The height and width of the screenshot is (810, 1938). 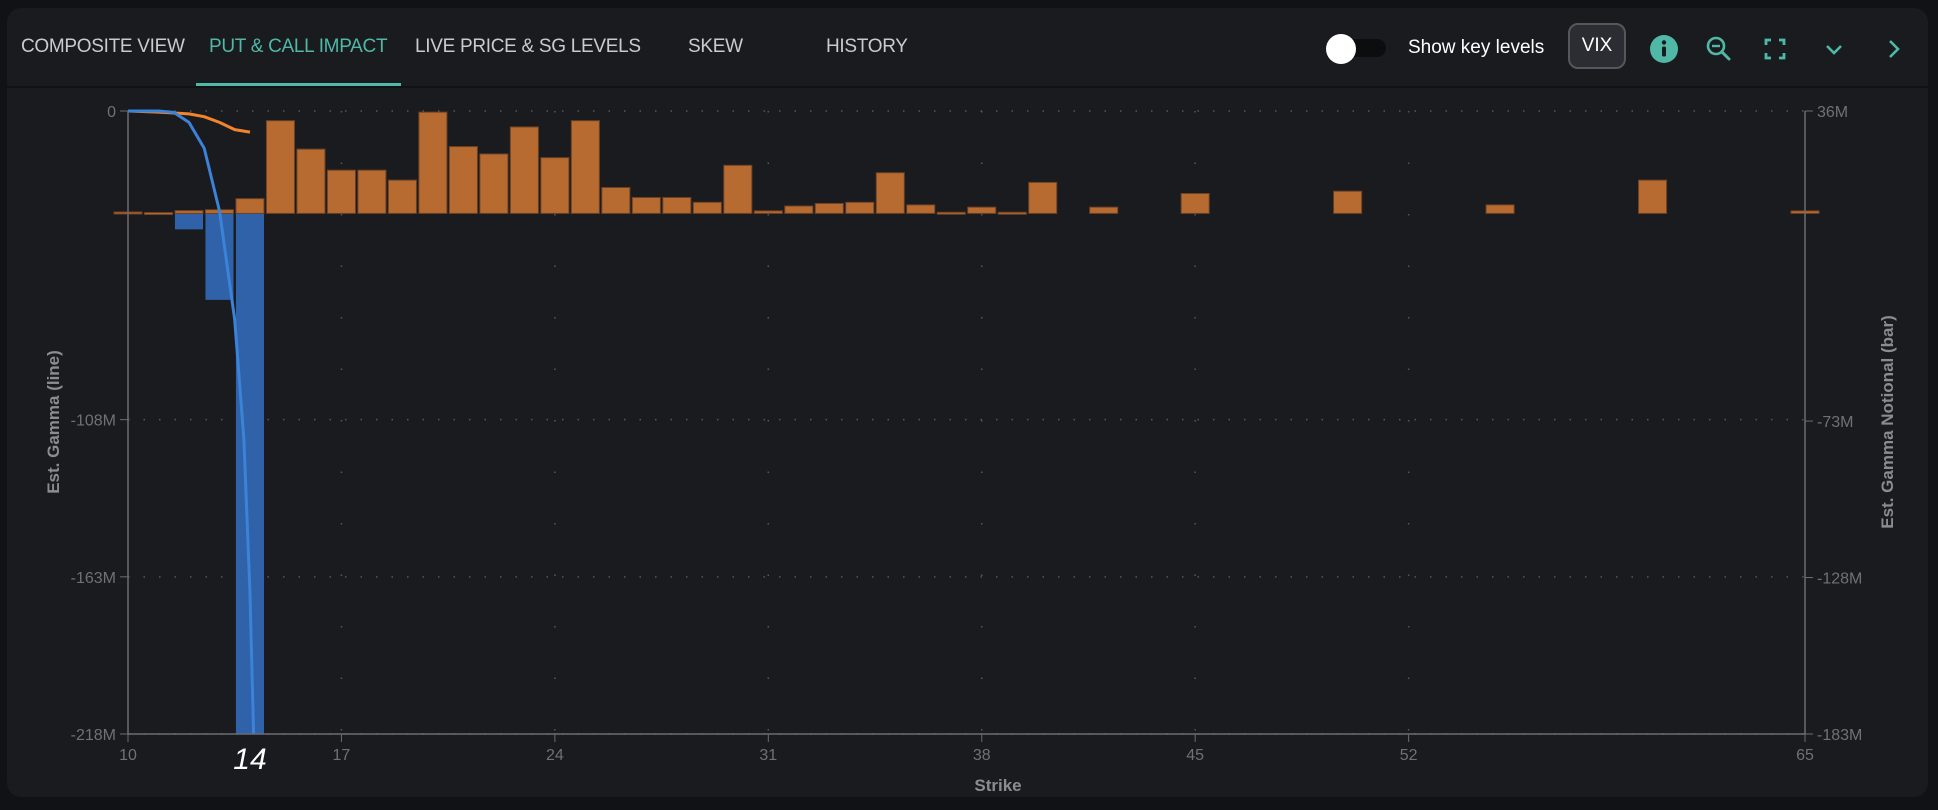 I want to click on y-tick-label-right: -183M, so click(x=1839, y=735).